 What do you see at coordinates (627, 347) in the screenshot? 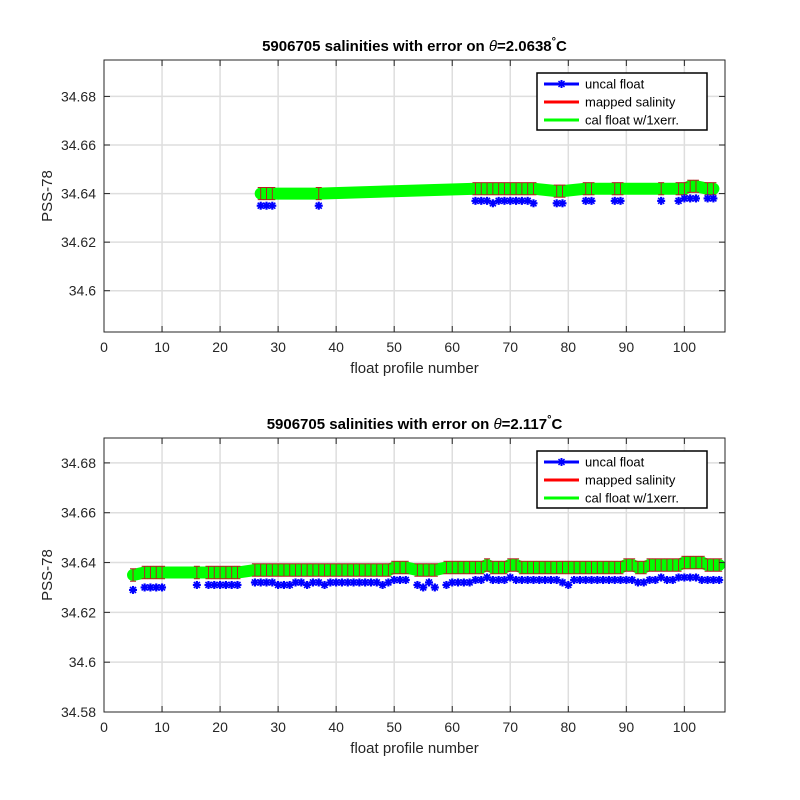
I see `x-tick-label: 90` at bounding box center [627, 347].